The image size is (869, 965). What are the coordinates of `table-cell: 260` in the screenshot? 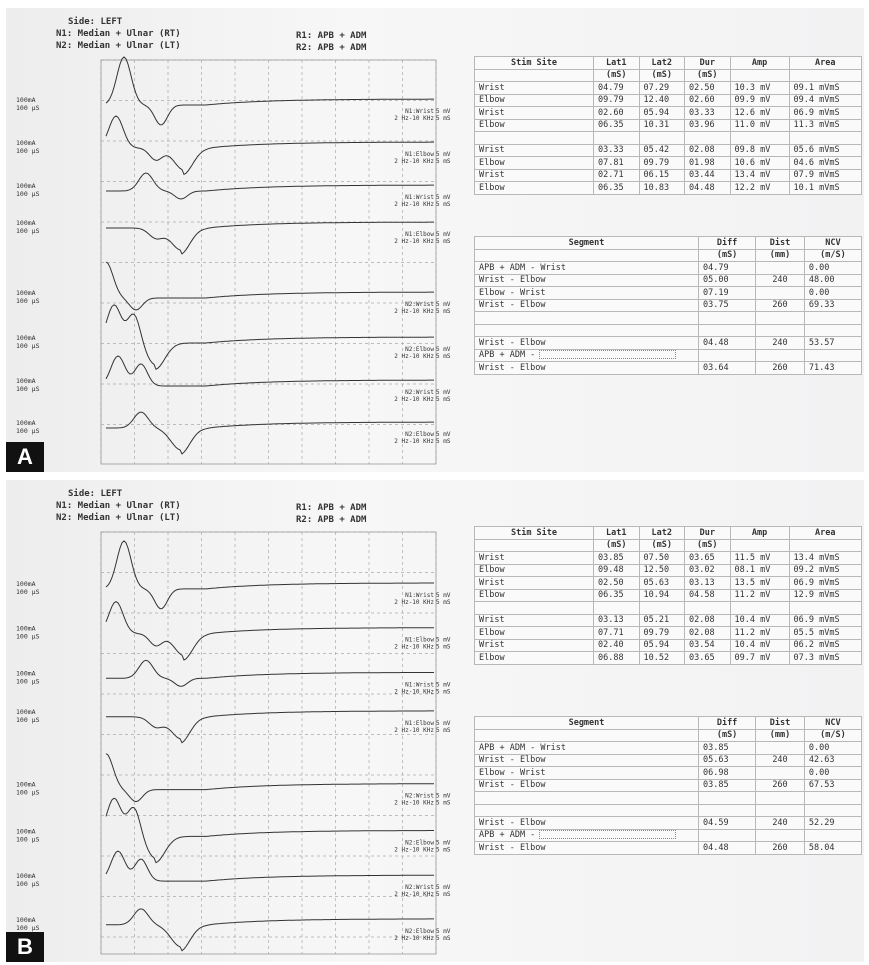 It's located at (780, 305).